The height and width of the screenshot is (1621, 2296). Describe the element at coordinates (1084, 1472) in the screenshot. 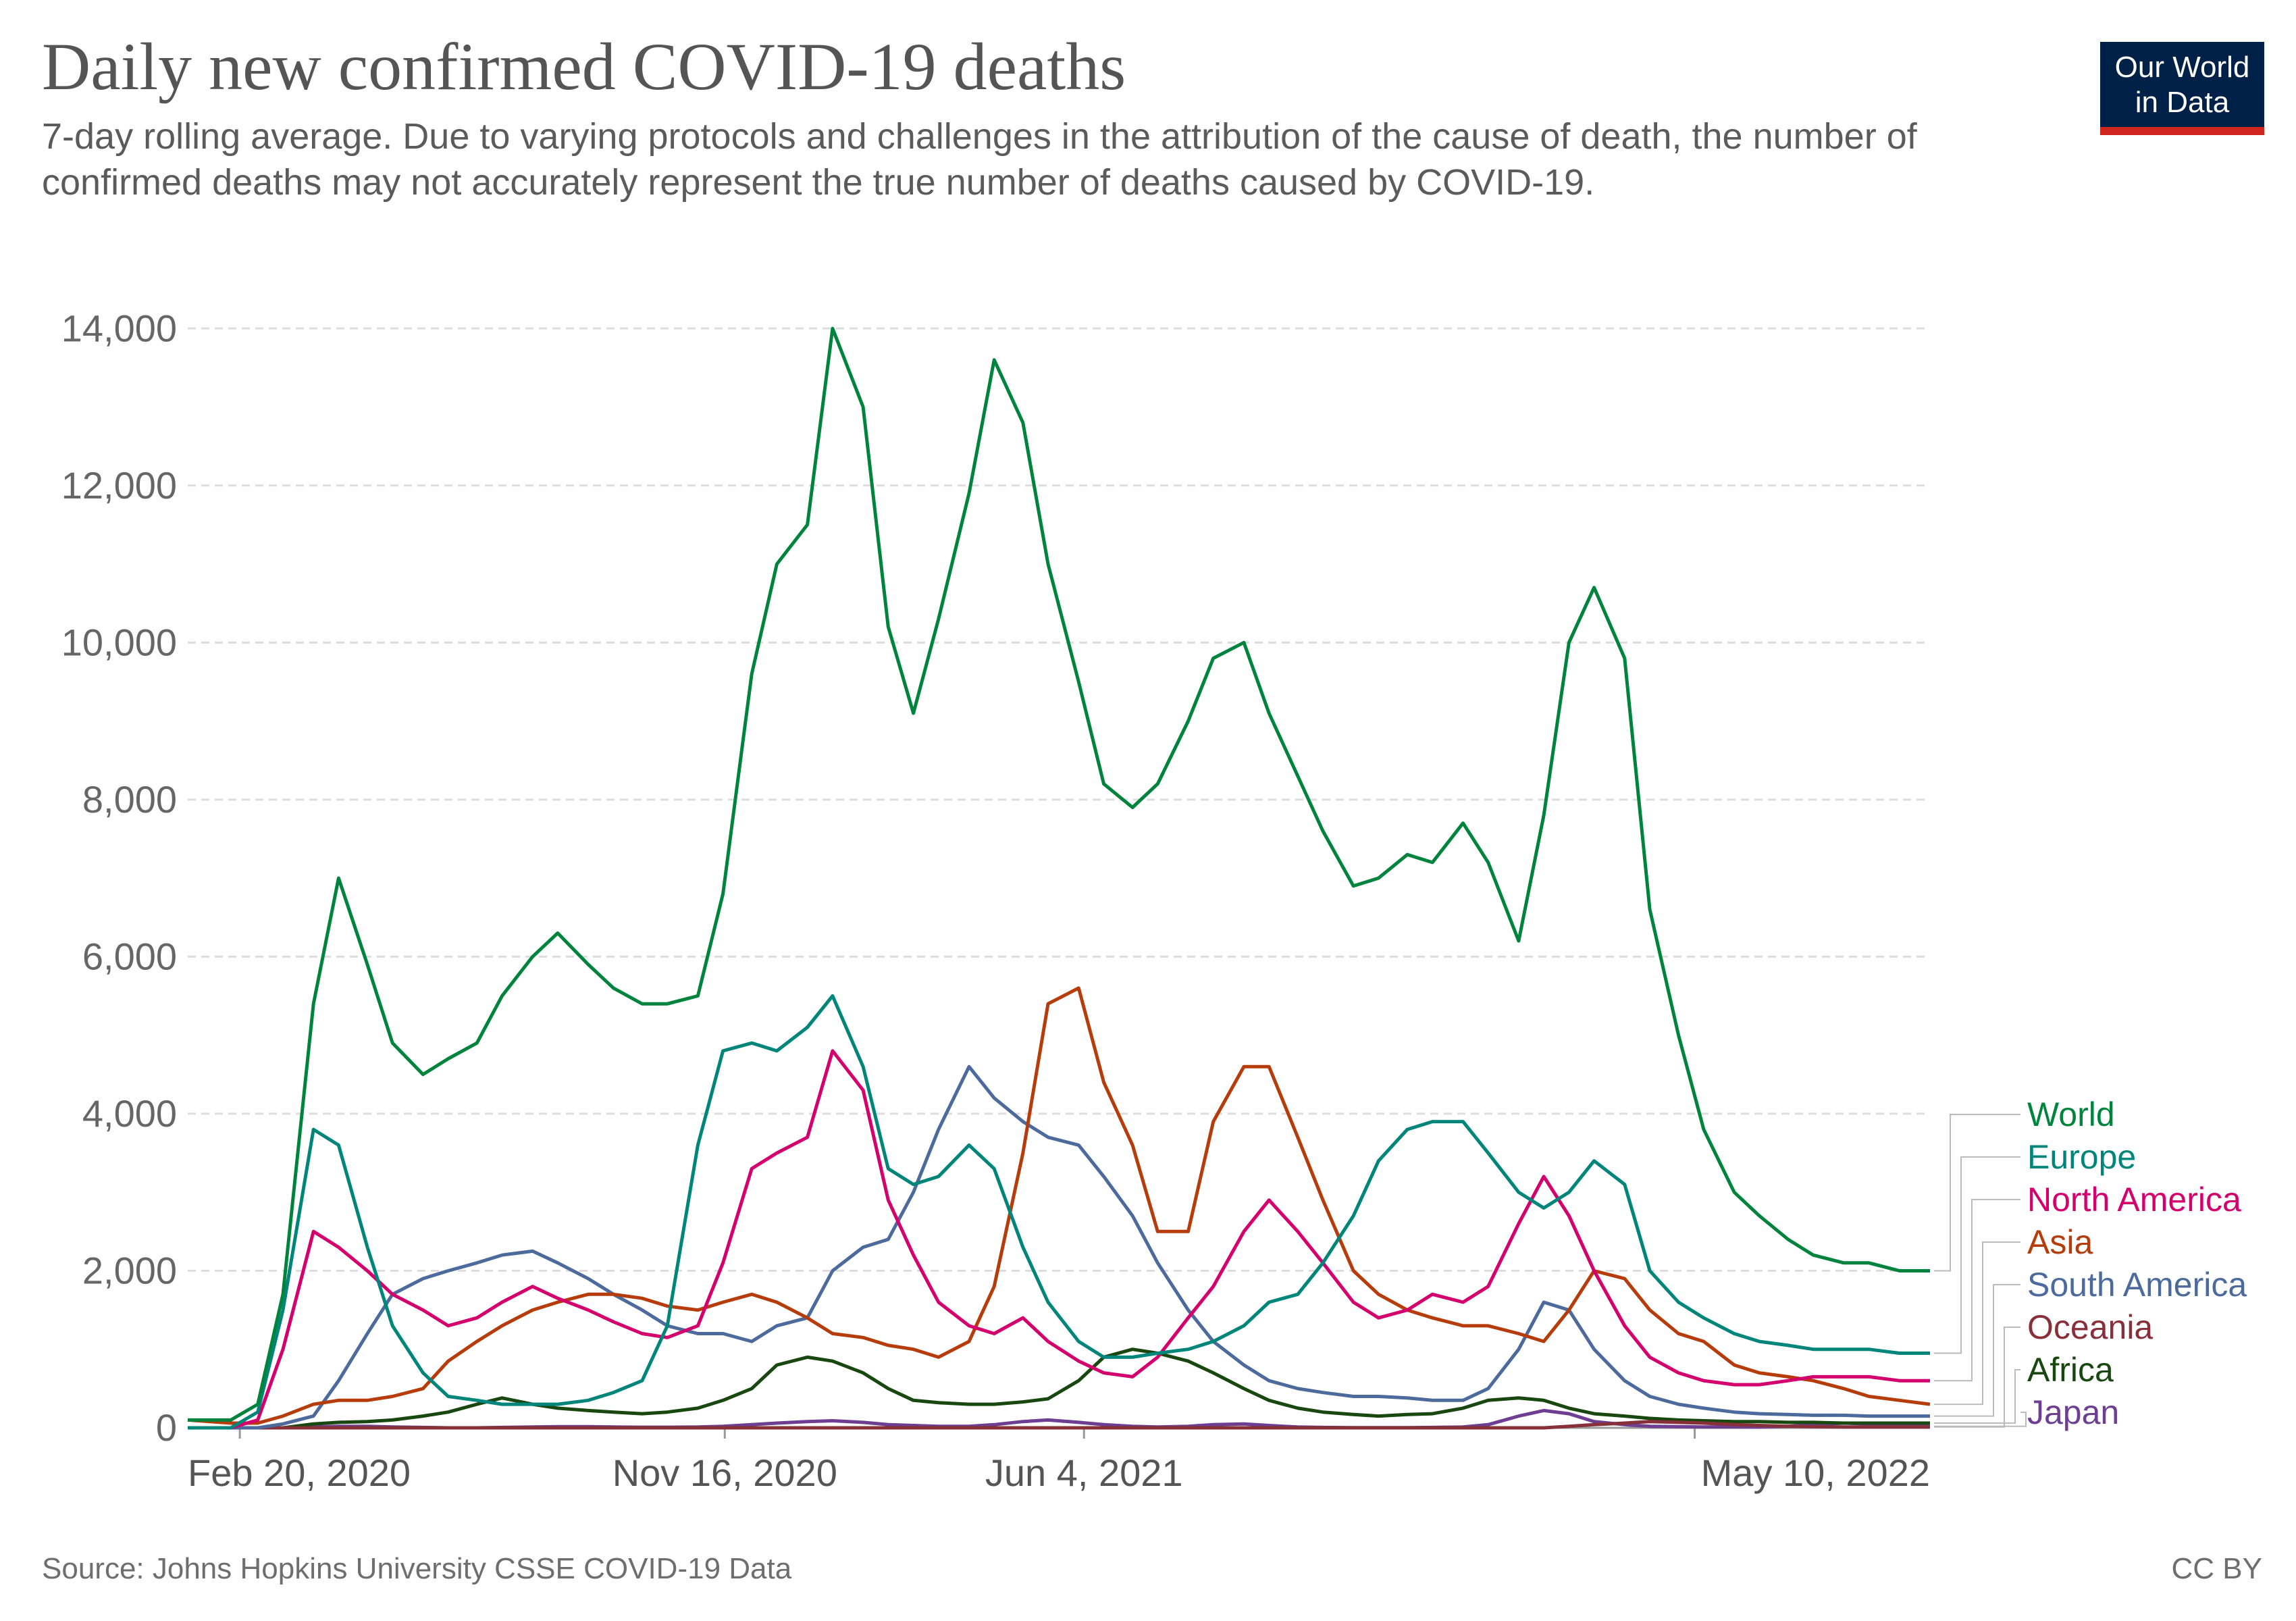

I see `x-tick-label: Jun 4, 2021` at that location.